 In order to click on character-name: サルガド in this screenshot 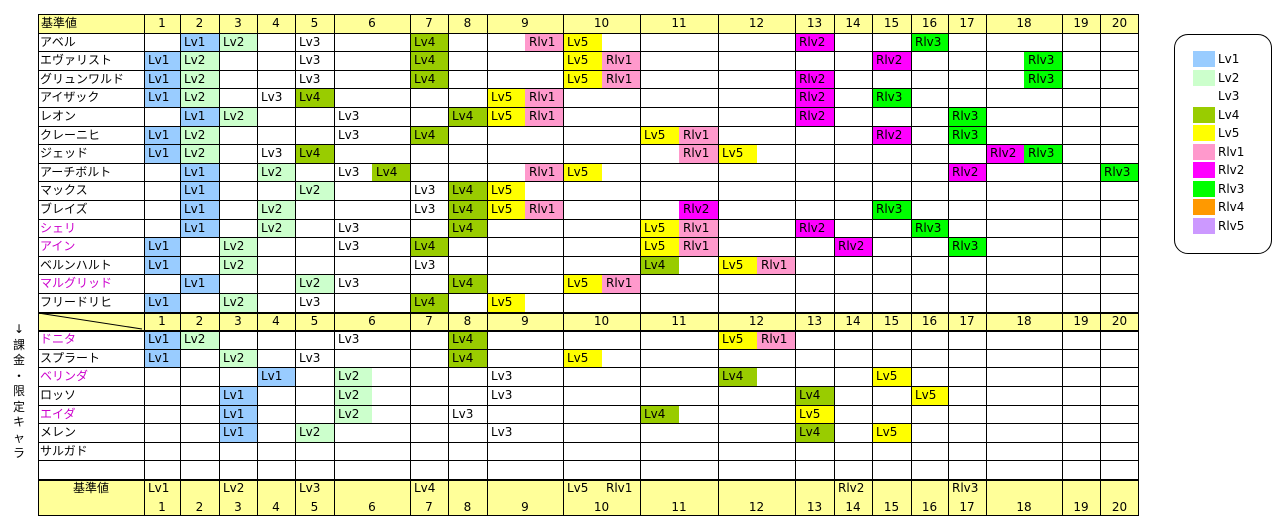, I will do `click(64, 450)`.